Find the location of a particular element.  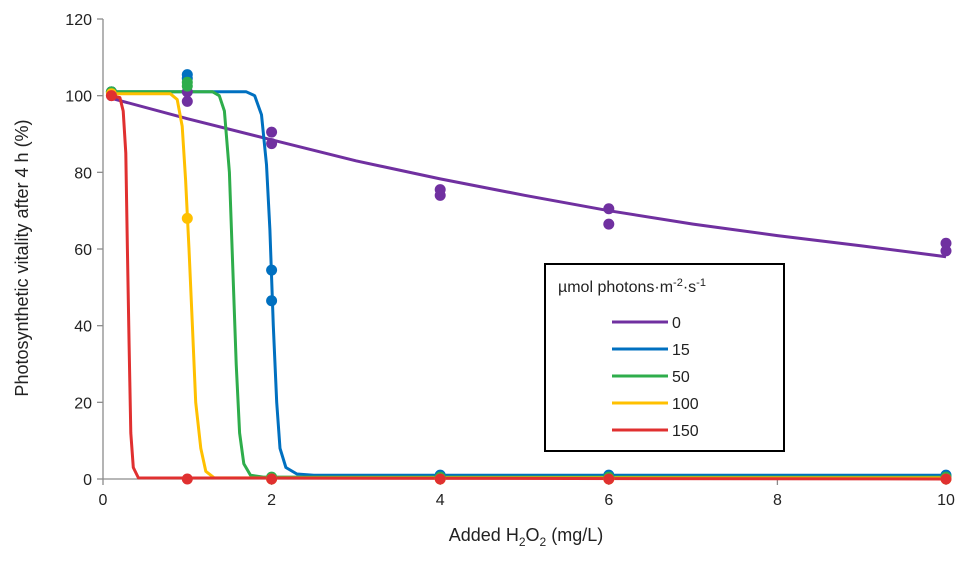

y-axis-title: Photosynthetic vitality after 4 h (%) is located at coordinates (22, 257).